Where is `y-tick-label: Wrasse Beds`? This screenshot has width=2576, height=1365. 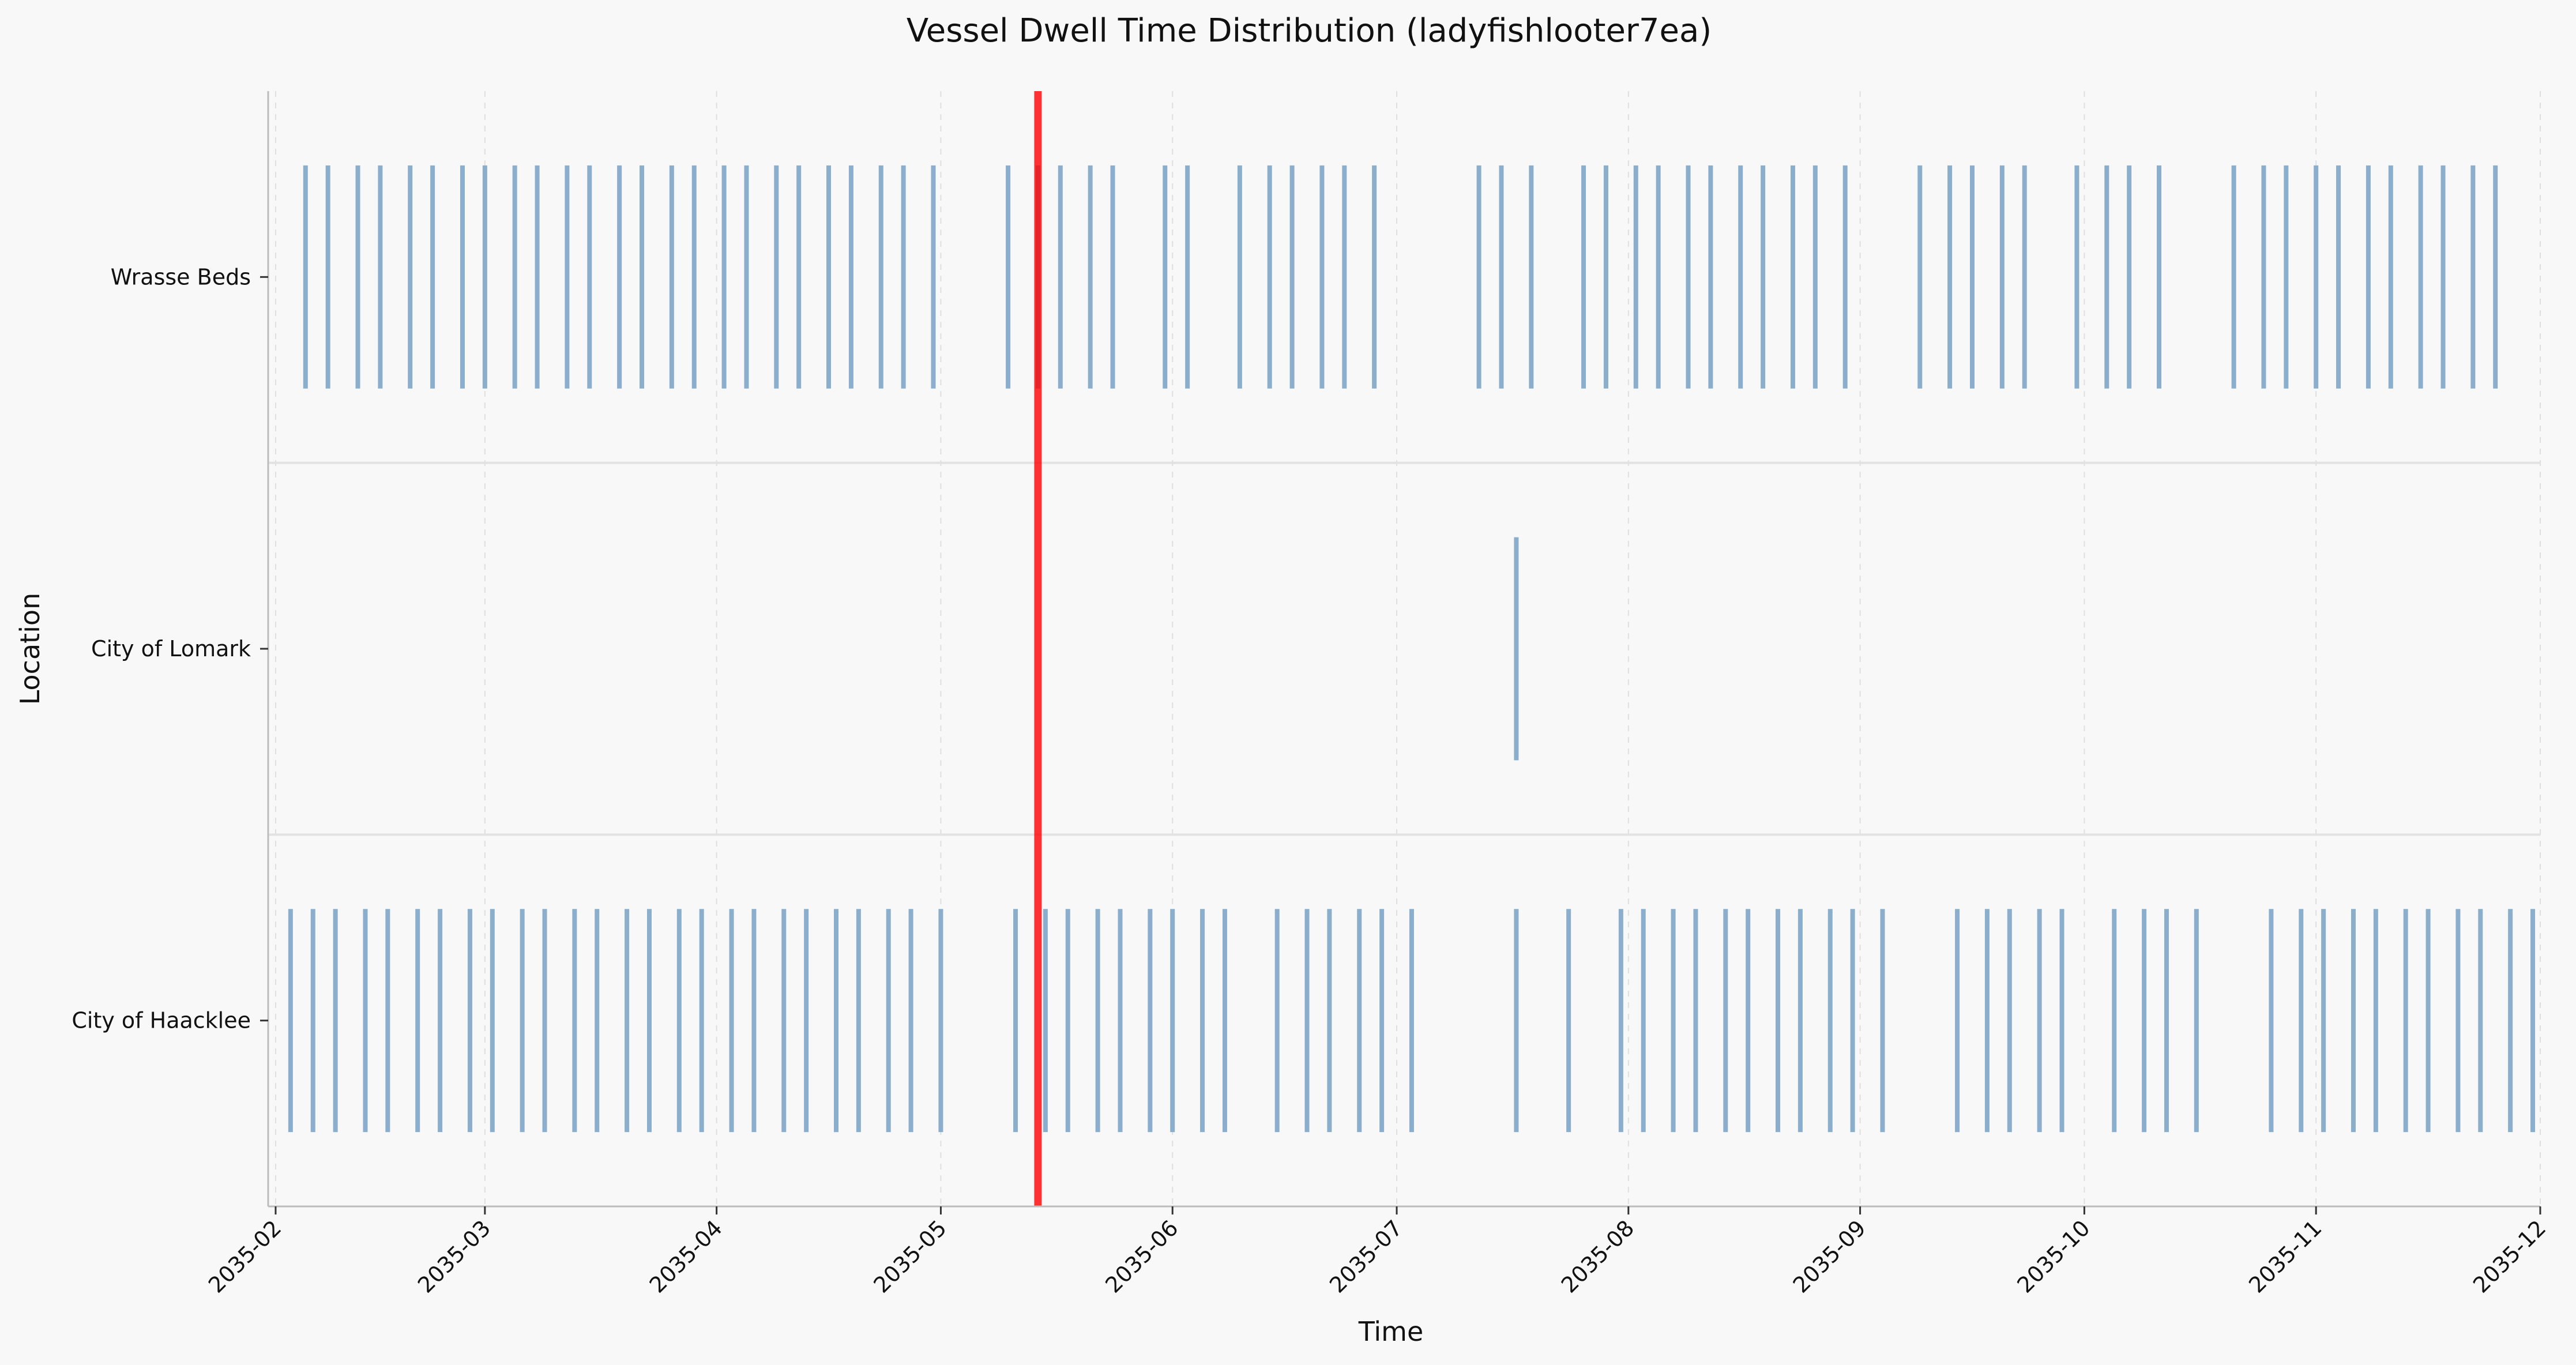
y-tick-label: Wrasse Beds is located at coordinates (181, 276).